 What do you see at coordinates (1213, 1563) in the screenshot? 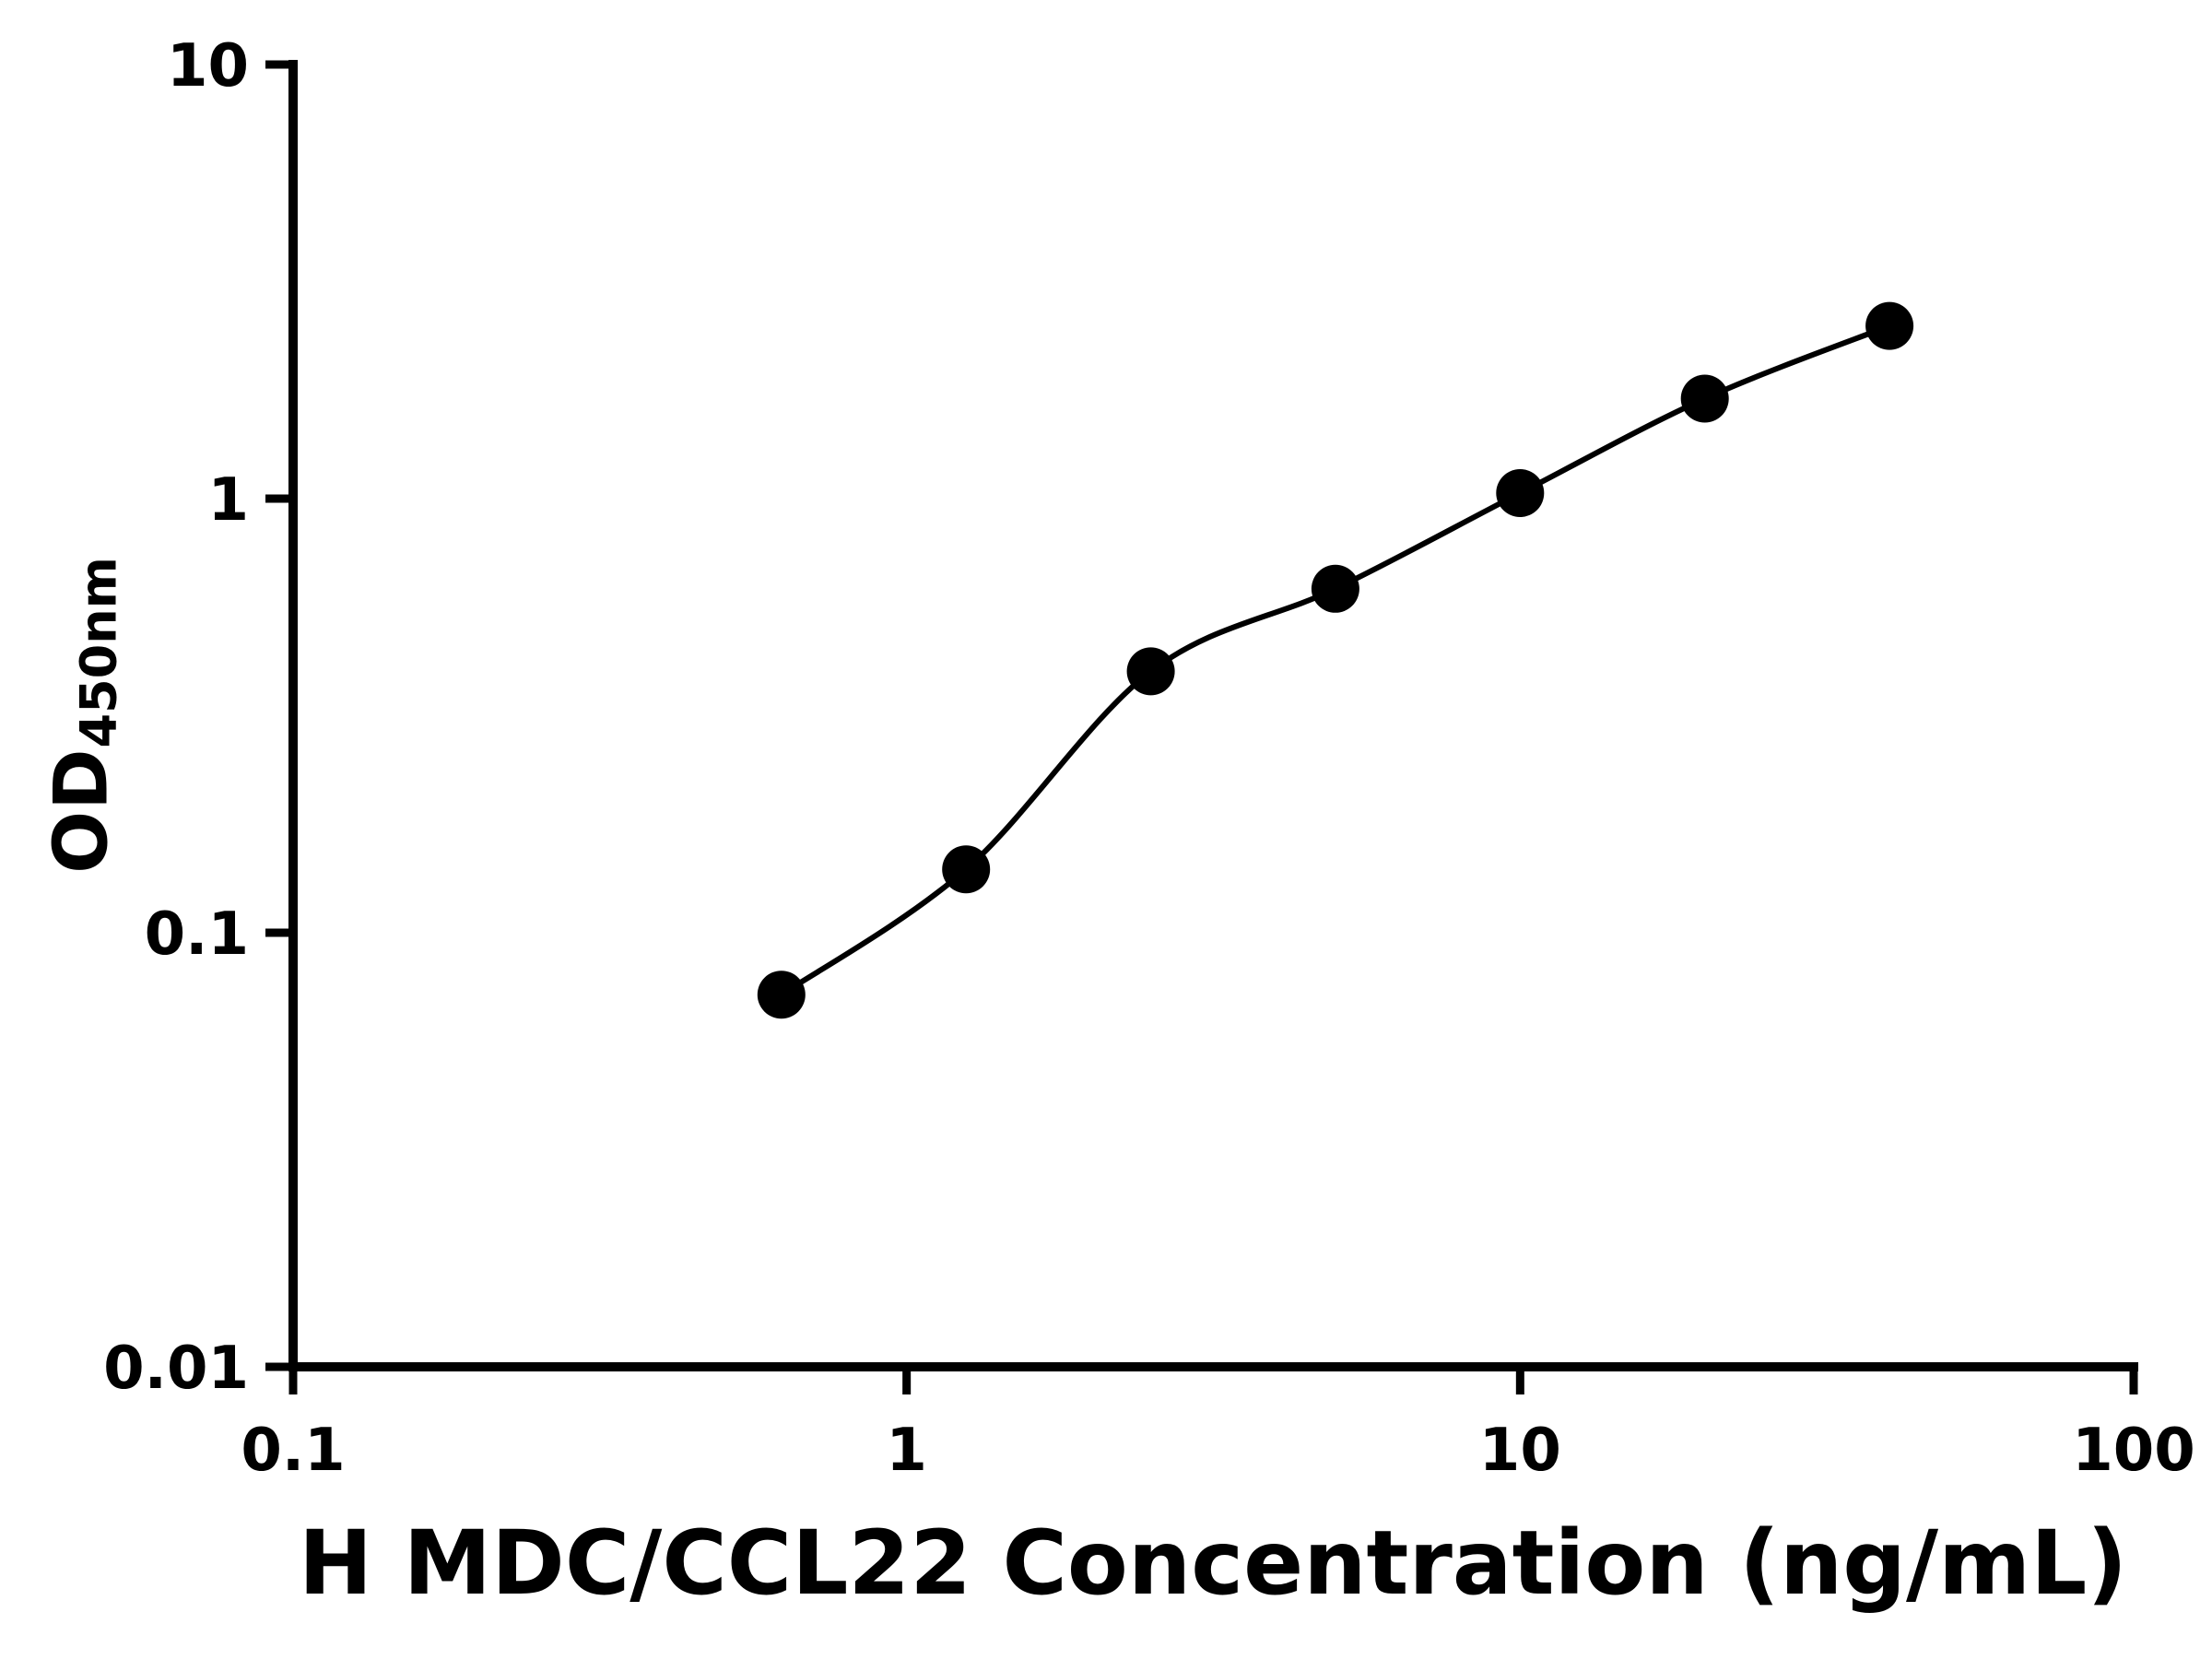
I see `x-axis-title: H MDC/CCL22 Concentration (ng/mL)` at bounding box center [1213, 1563].